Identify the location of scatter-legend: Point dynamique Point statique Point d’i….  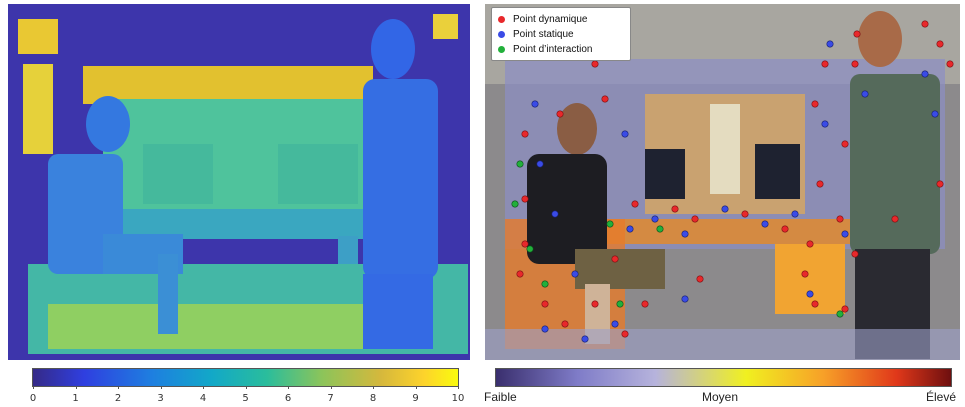
(561, 34).